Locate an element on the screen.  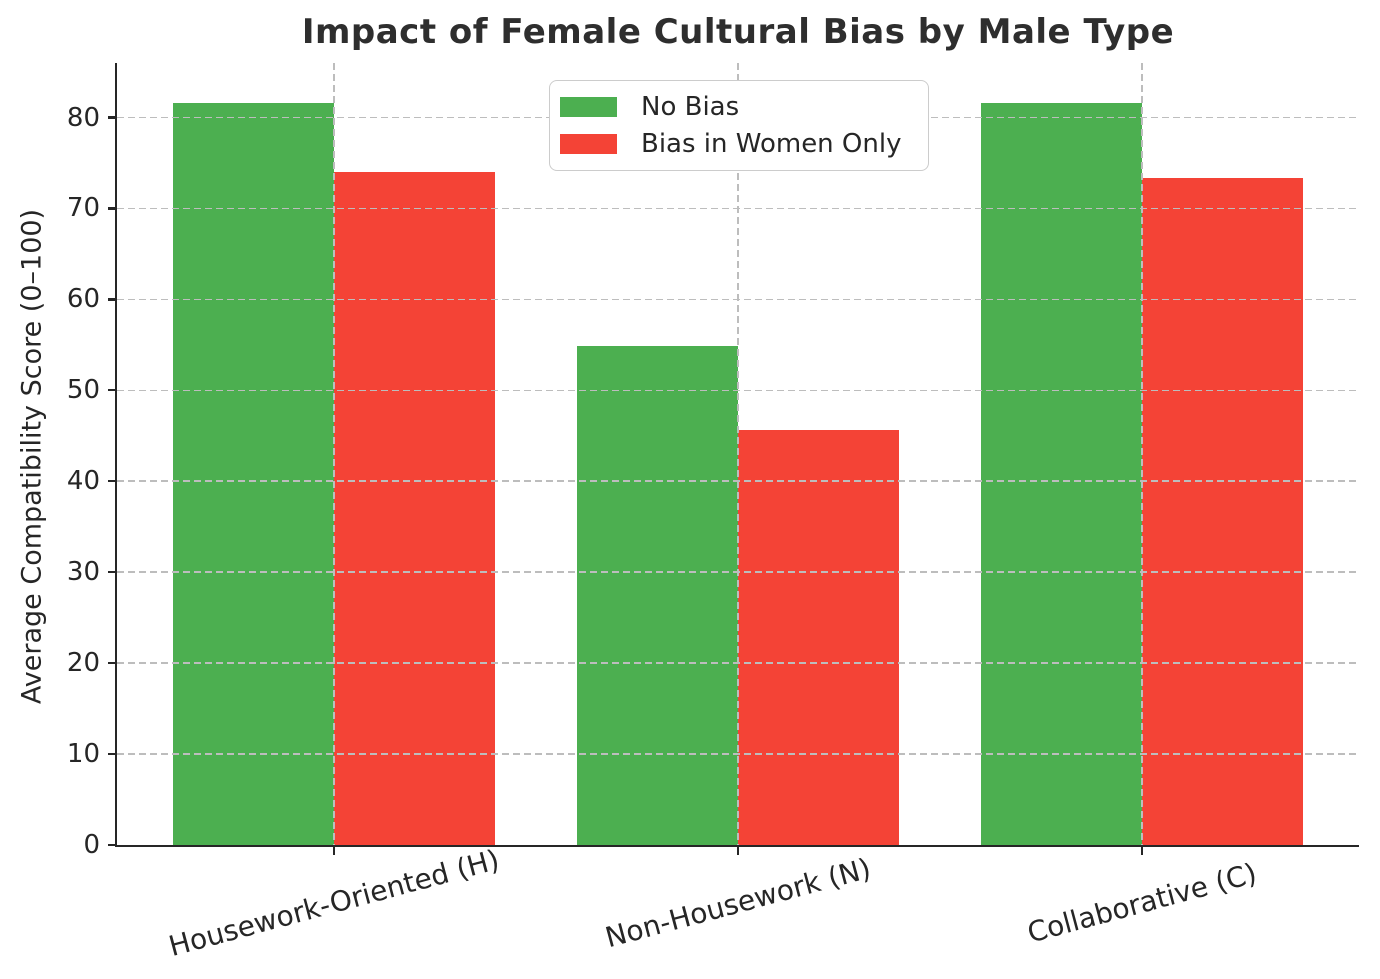
y-tick-label-30: 30 is located at coordinates (83, 572).